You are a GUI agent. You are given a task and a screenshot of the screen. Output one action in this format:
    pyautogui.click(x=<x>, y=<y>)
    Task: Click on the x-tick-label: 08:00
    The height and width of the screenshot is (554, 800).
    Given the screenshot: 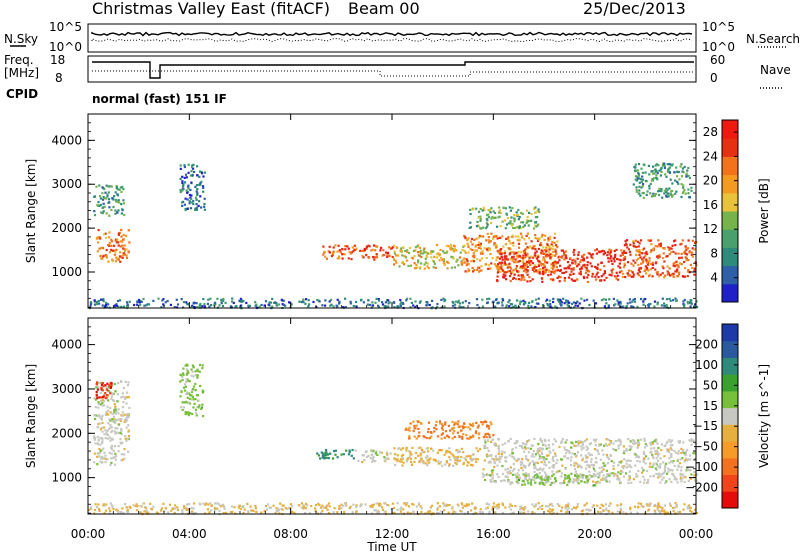 What is the action you would take?
    pyautogui.click(x=290, y=534)
    